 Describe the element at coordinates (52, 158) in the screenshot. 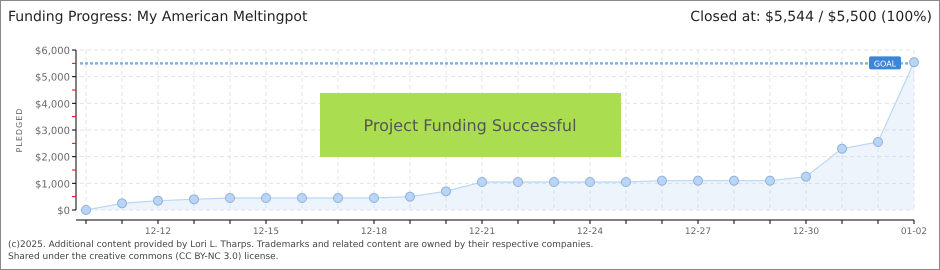

I see `y-tick-label: $2,000` at that location.